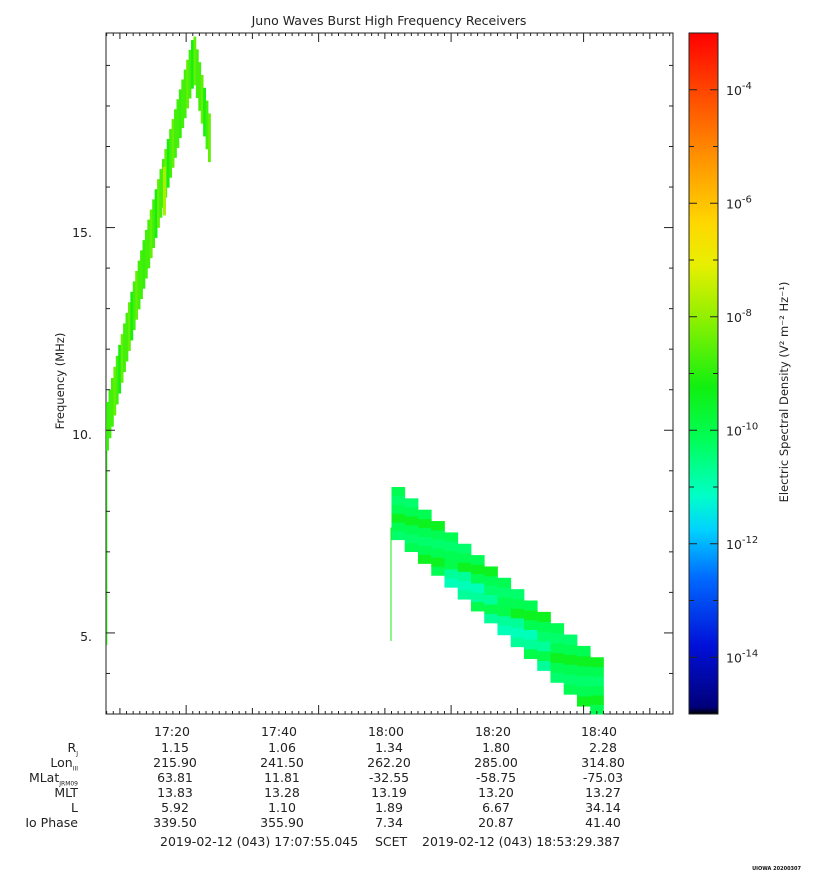 The height and width of the screenshot is (880, 815). I want to click on ephemeris-value: 1.89, so click(389, 807).